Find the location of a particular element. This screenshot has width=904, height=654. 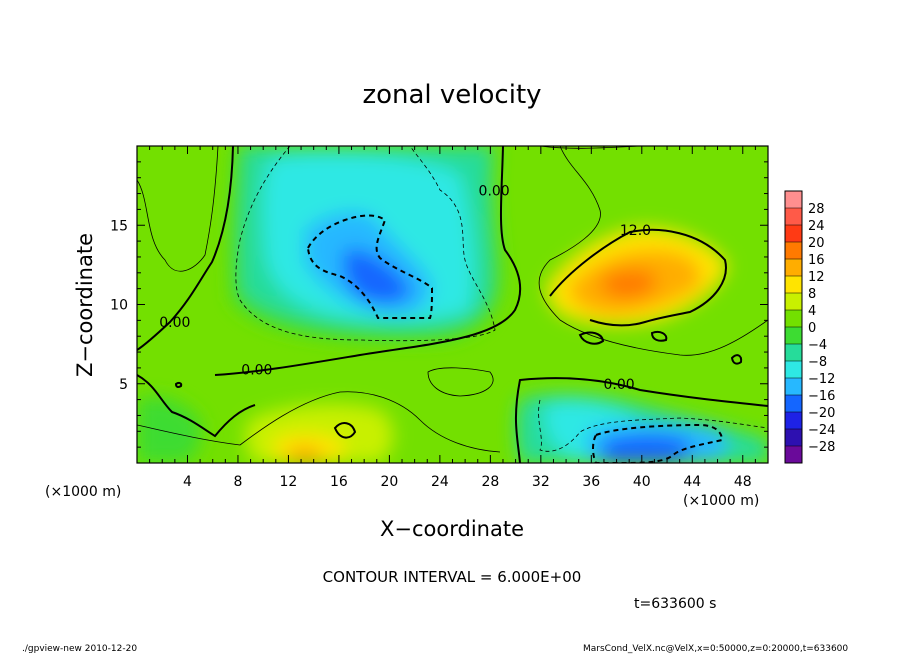

colorbar-label: −20 is located at coordinates (821, 413).